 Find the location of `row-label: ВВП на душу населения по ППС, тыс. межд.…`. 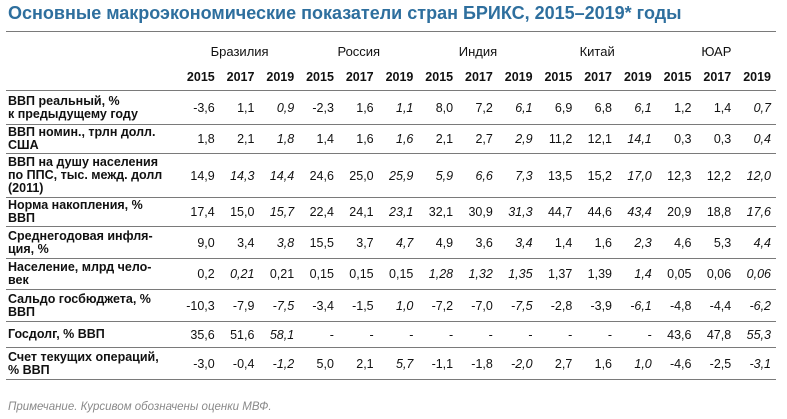

row-label: ВВП на душу населения по ППС, тыс. межд.… is located at coordinates (93, 175).